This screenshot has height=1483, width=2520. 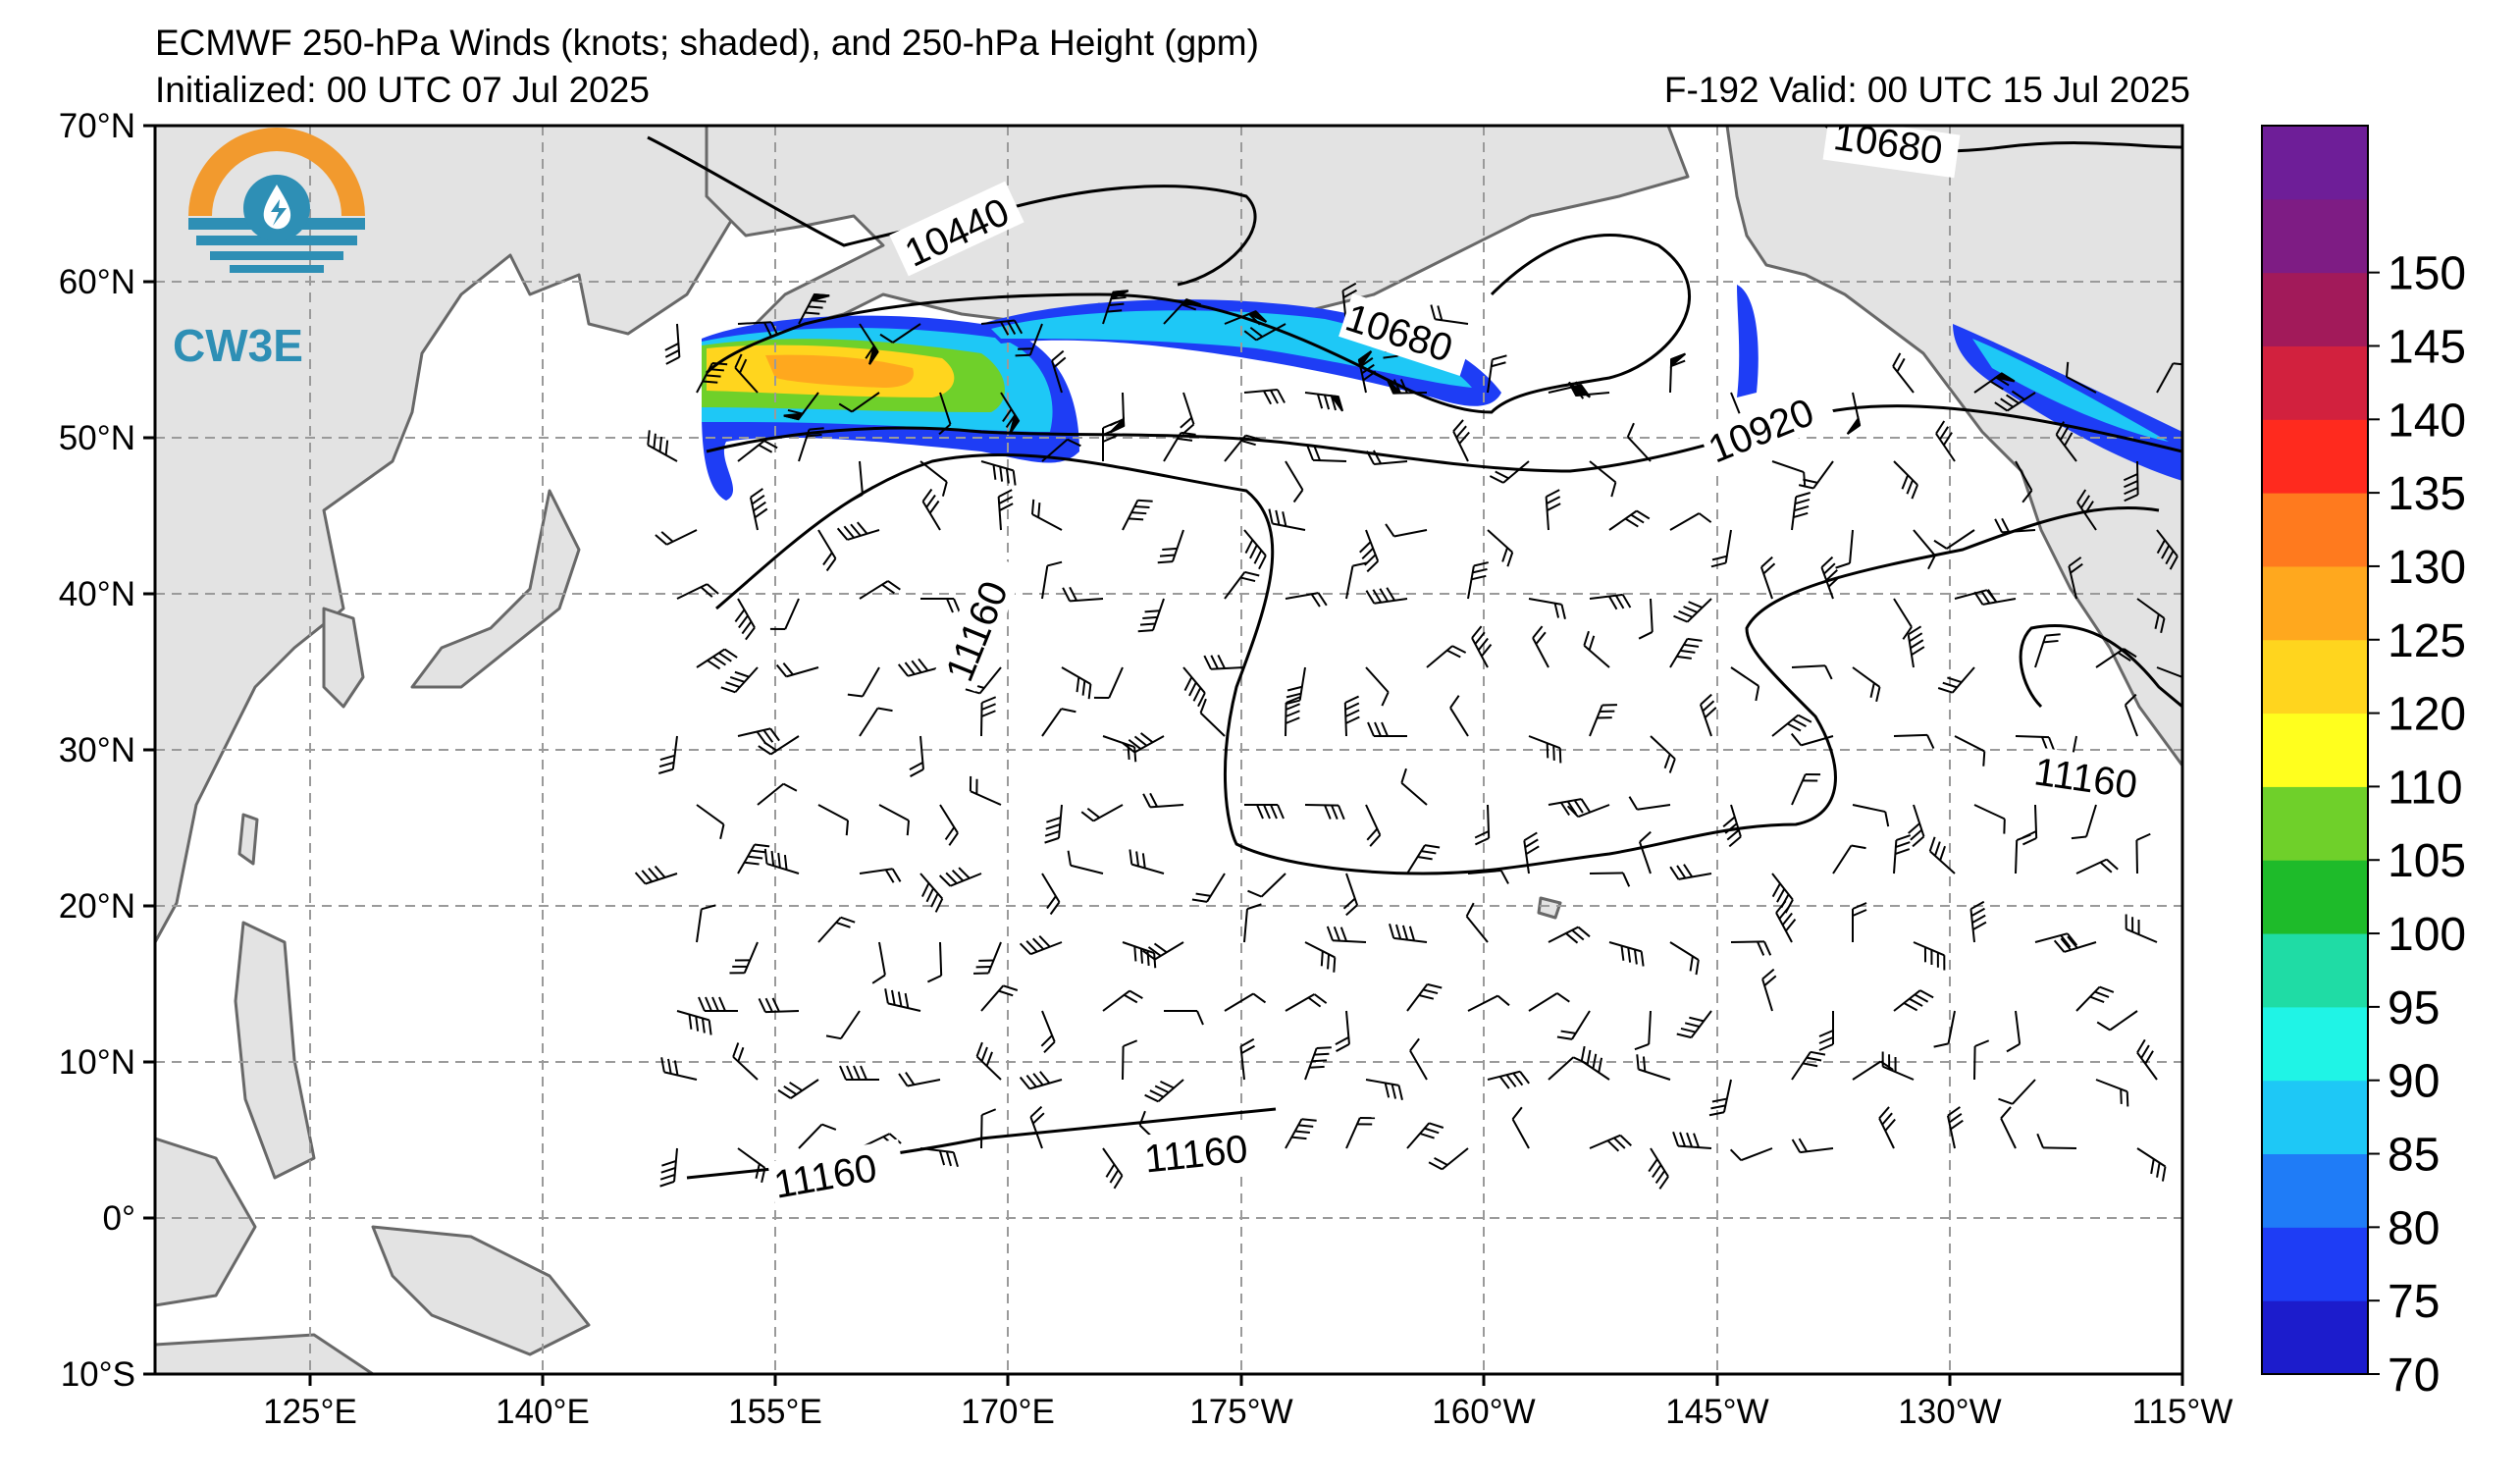 I want to click on lat-tick-label: 70°N, so click(x=97, y=126).